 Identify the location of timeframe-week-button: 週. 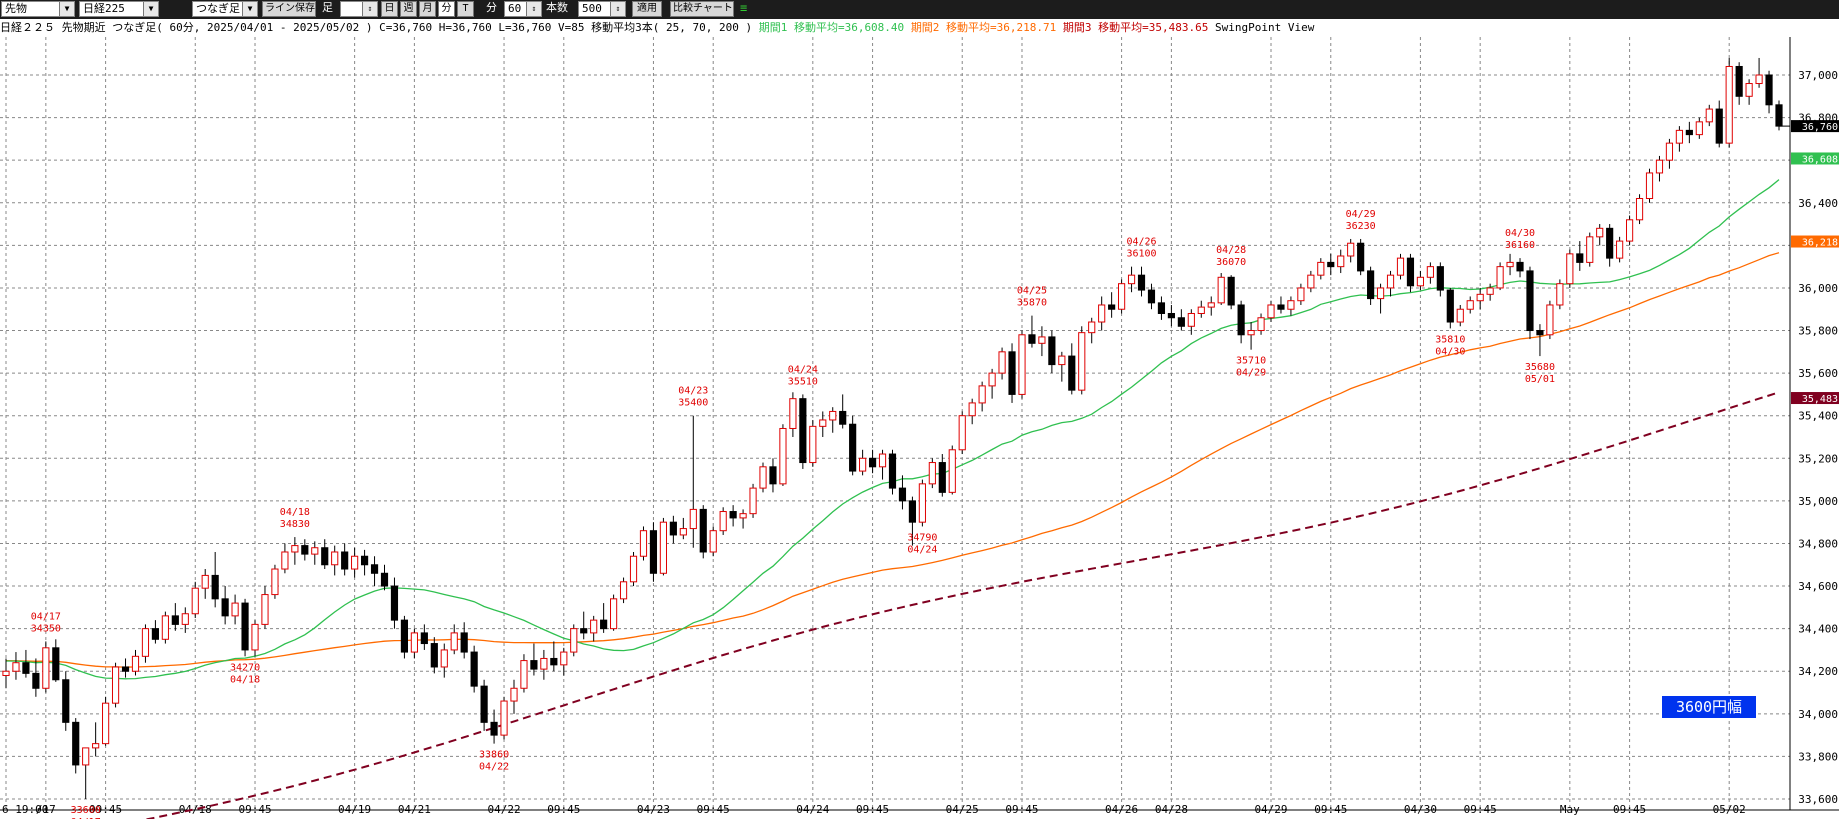
(408, 9).